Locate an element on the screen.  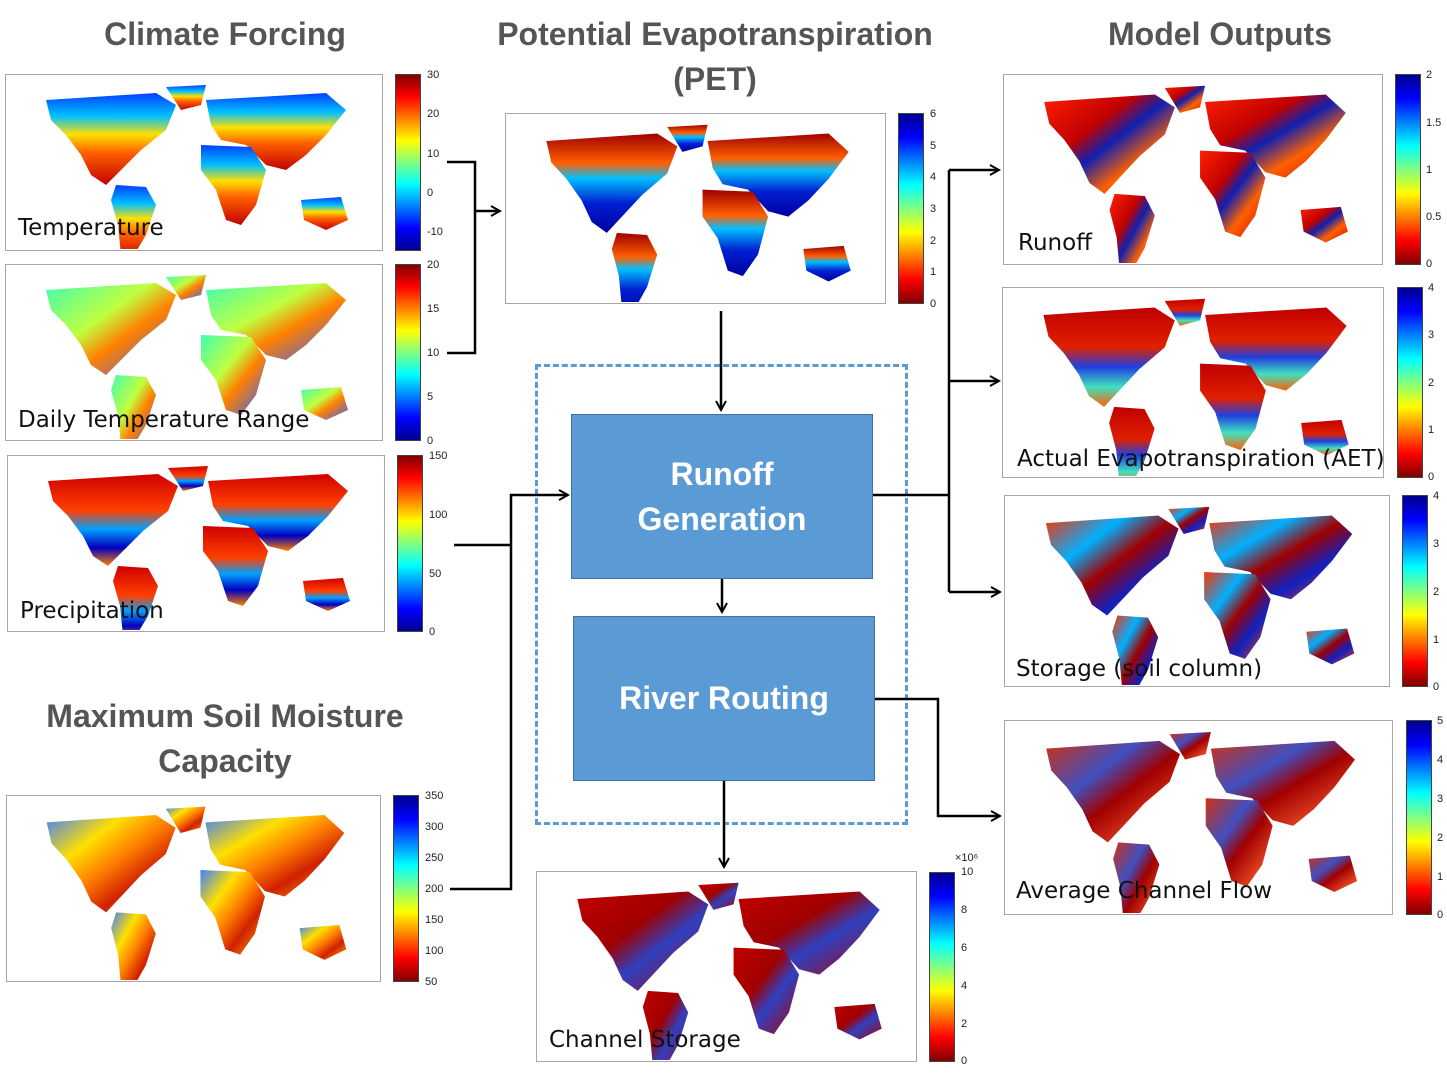
colorbar-multiplier: ×10⁶ is located at coordinates (967, 858).